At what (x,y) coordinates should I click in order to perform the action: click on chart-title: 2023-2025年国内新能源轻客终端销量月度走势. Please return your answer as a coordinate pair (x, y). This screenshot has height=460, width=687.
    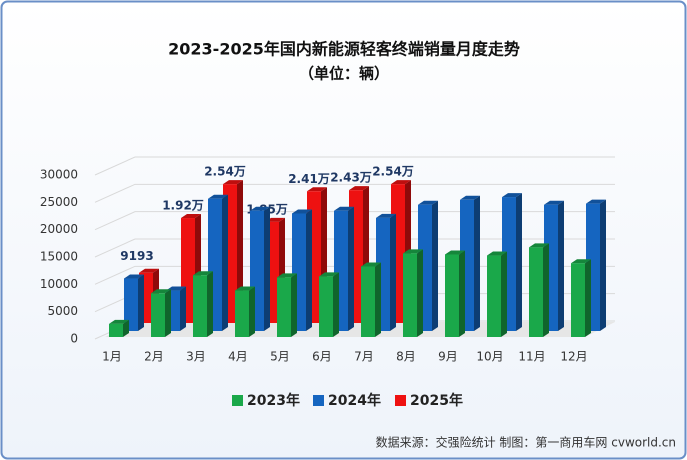
    Looking at the image, I should click on (344, 49).